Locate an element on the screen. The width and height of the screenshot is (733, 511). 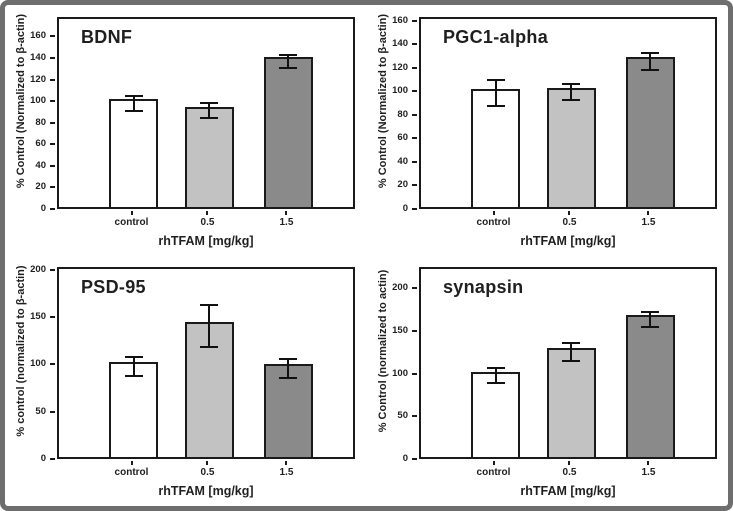
y-tick-label: 140 is located at coordinates (38, 57).